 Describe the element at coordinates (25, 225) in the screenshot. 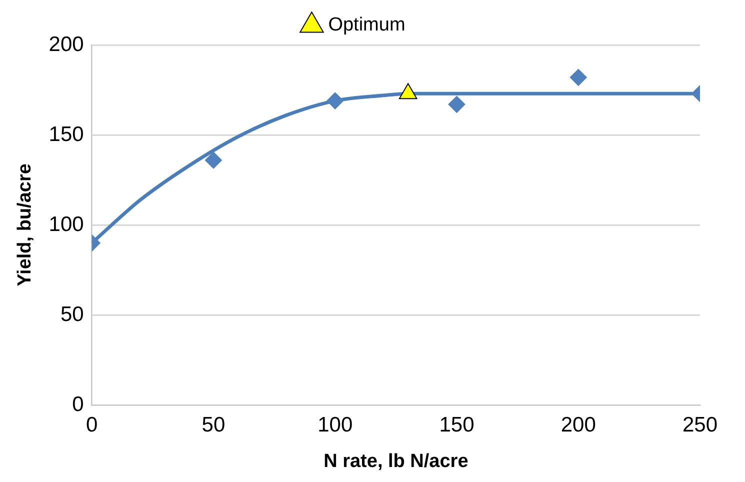

I see `y-axis-title: Yield, bu/acre` at that location.